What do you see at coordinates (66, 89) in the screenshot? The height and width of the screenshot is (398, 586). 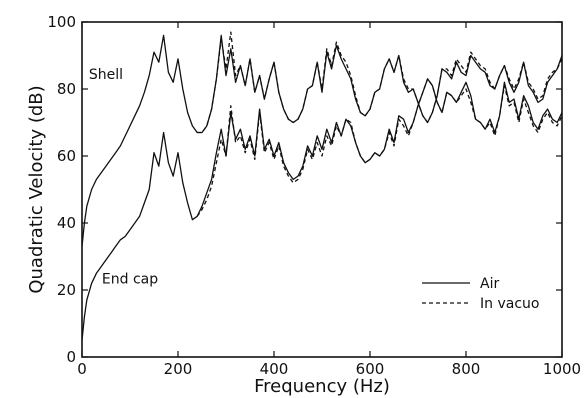 I see `y-tick-label: 80` at bounding box center [66, 89].